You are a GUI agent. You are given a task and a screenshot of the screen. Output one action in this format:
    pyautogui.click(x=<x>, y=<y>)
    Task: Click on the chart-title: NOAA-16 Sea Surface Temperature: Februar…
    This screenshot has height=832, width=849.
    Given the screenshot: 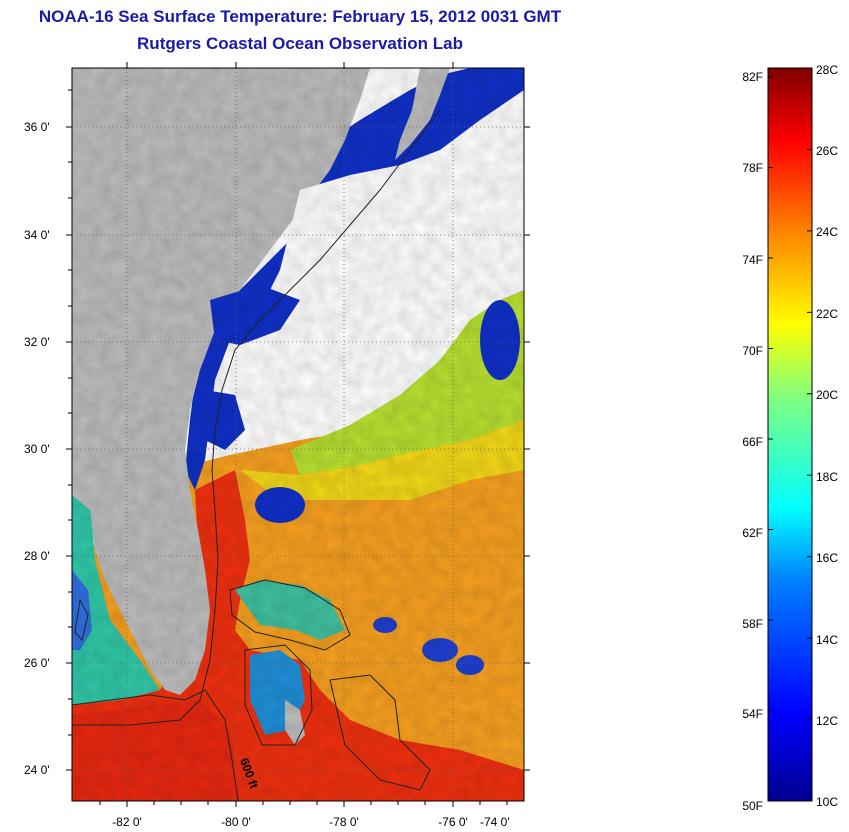 What is the action you would take?
    pyautogui.click(x=300, y=16)
    